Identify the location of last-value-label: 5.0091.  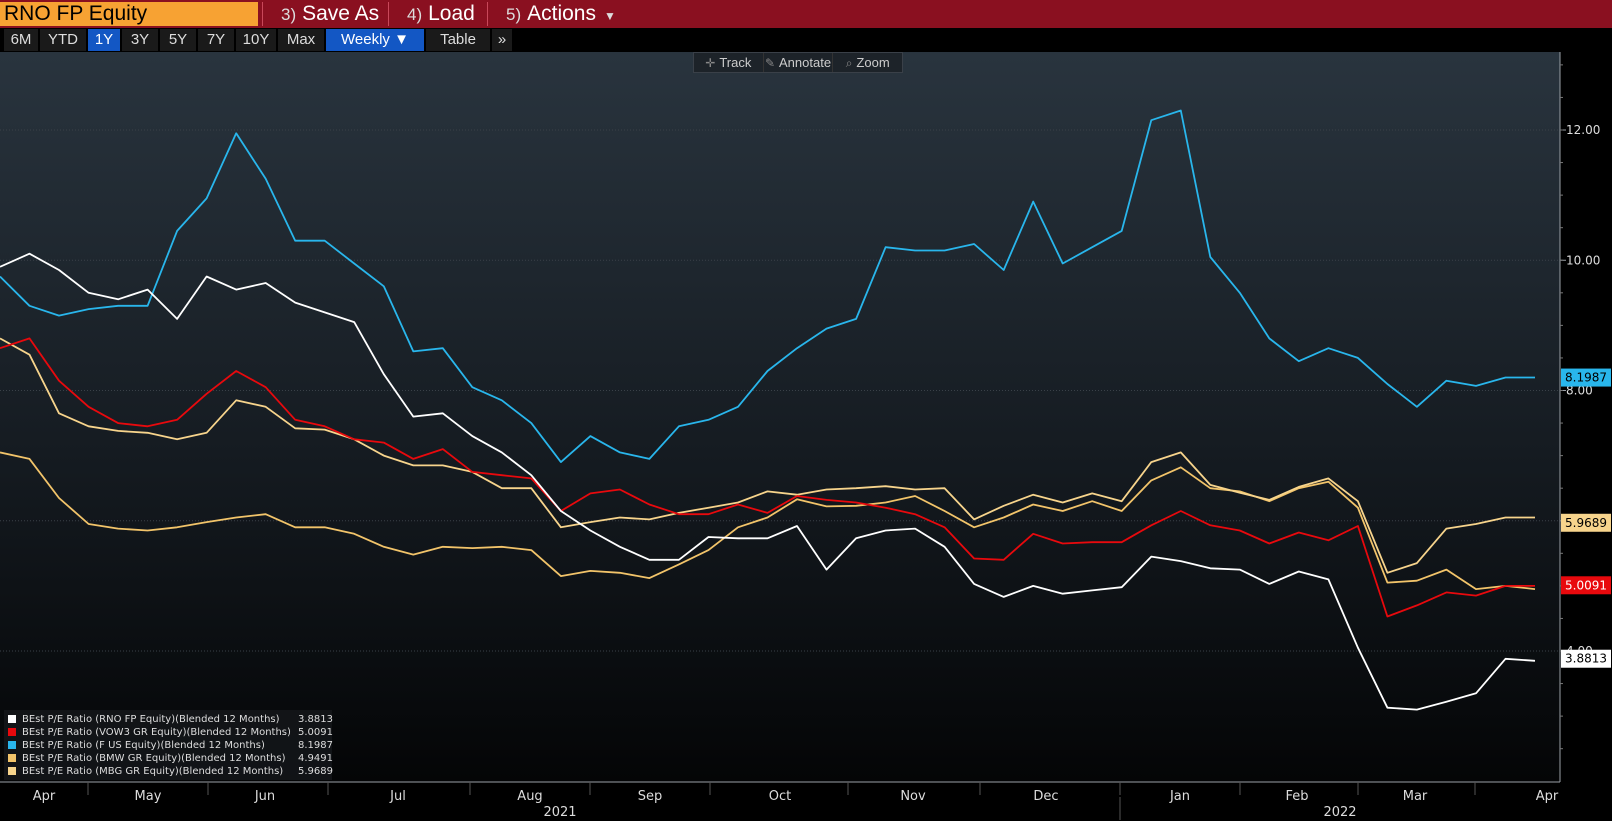
(1586, 585).